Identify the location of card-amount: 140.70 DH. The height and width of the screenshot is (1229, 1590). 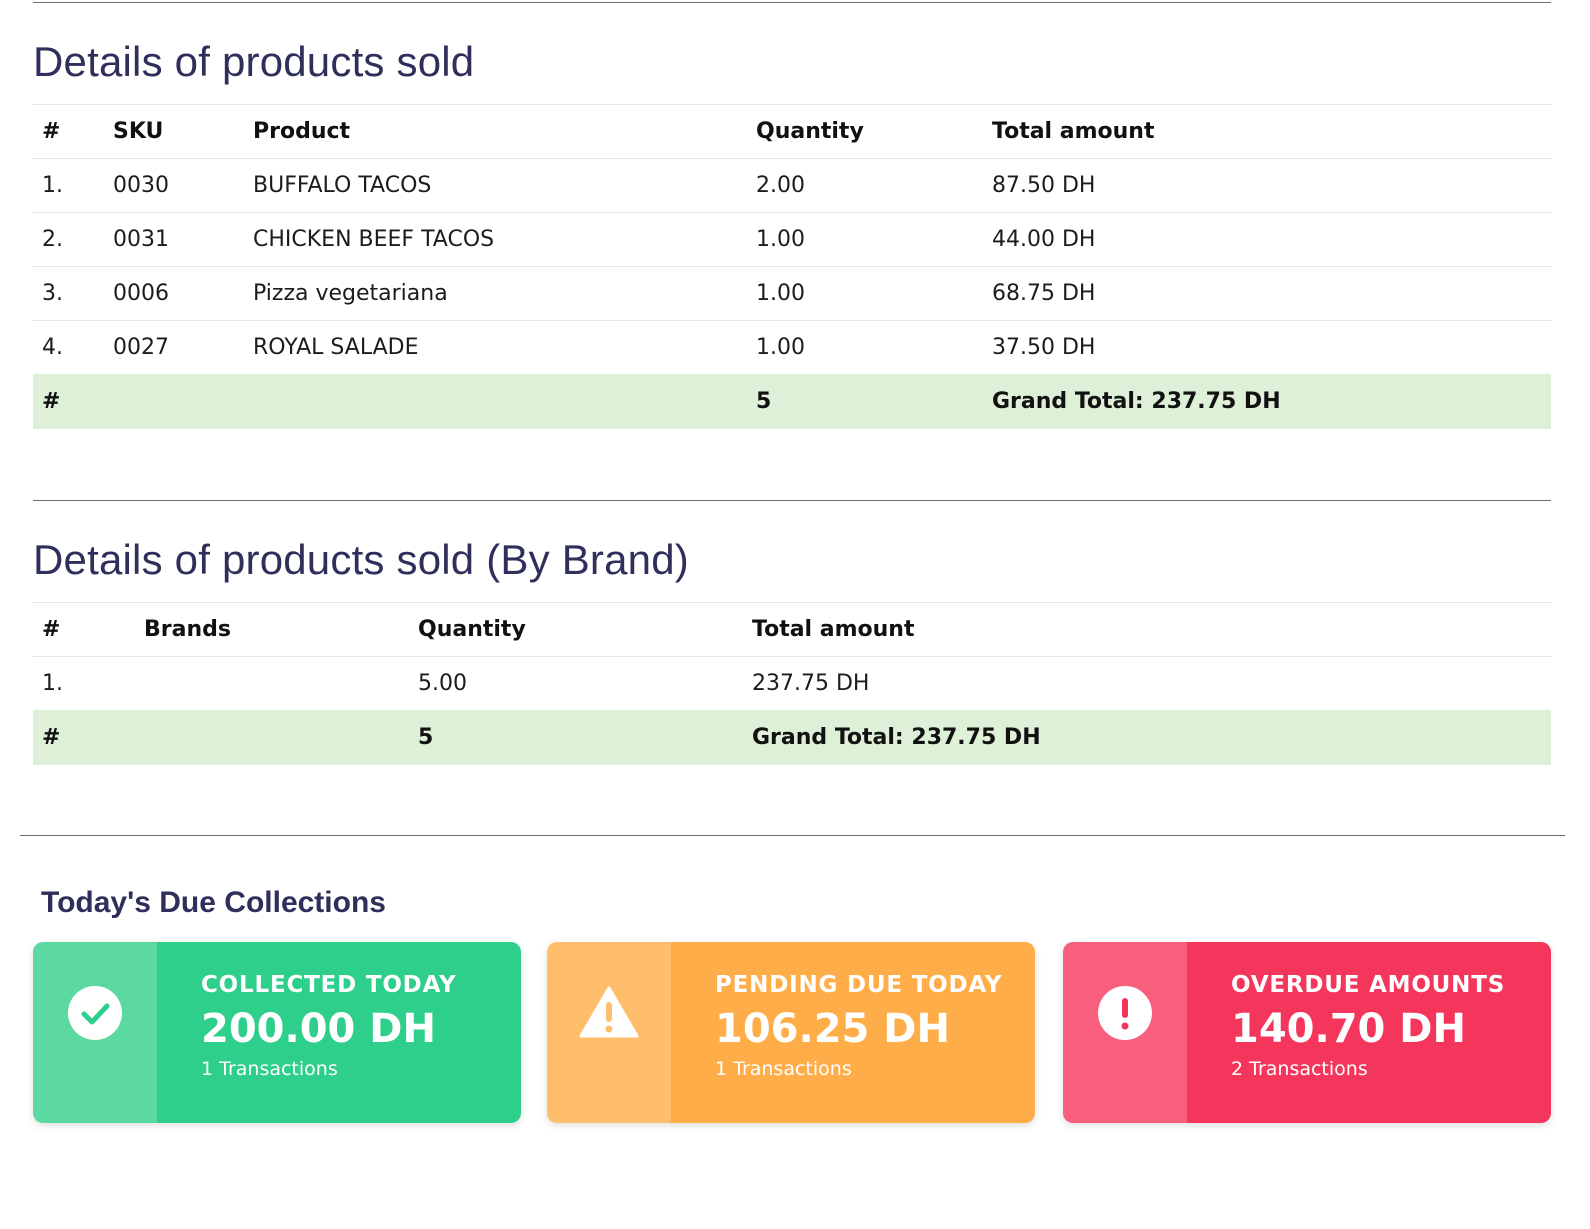
(1348, 1029).